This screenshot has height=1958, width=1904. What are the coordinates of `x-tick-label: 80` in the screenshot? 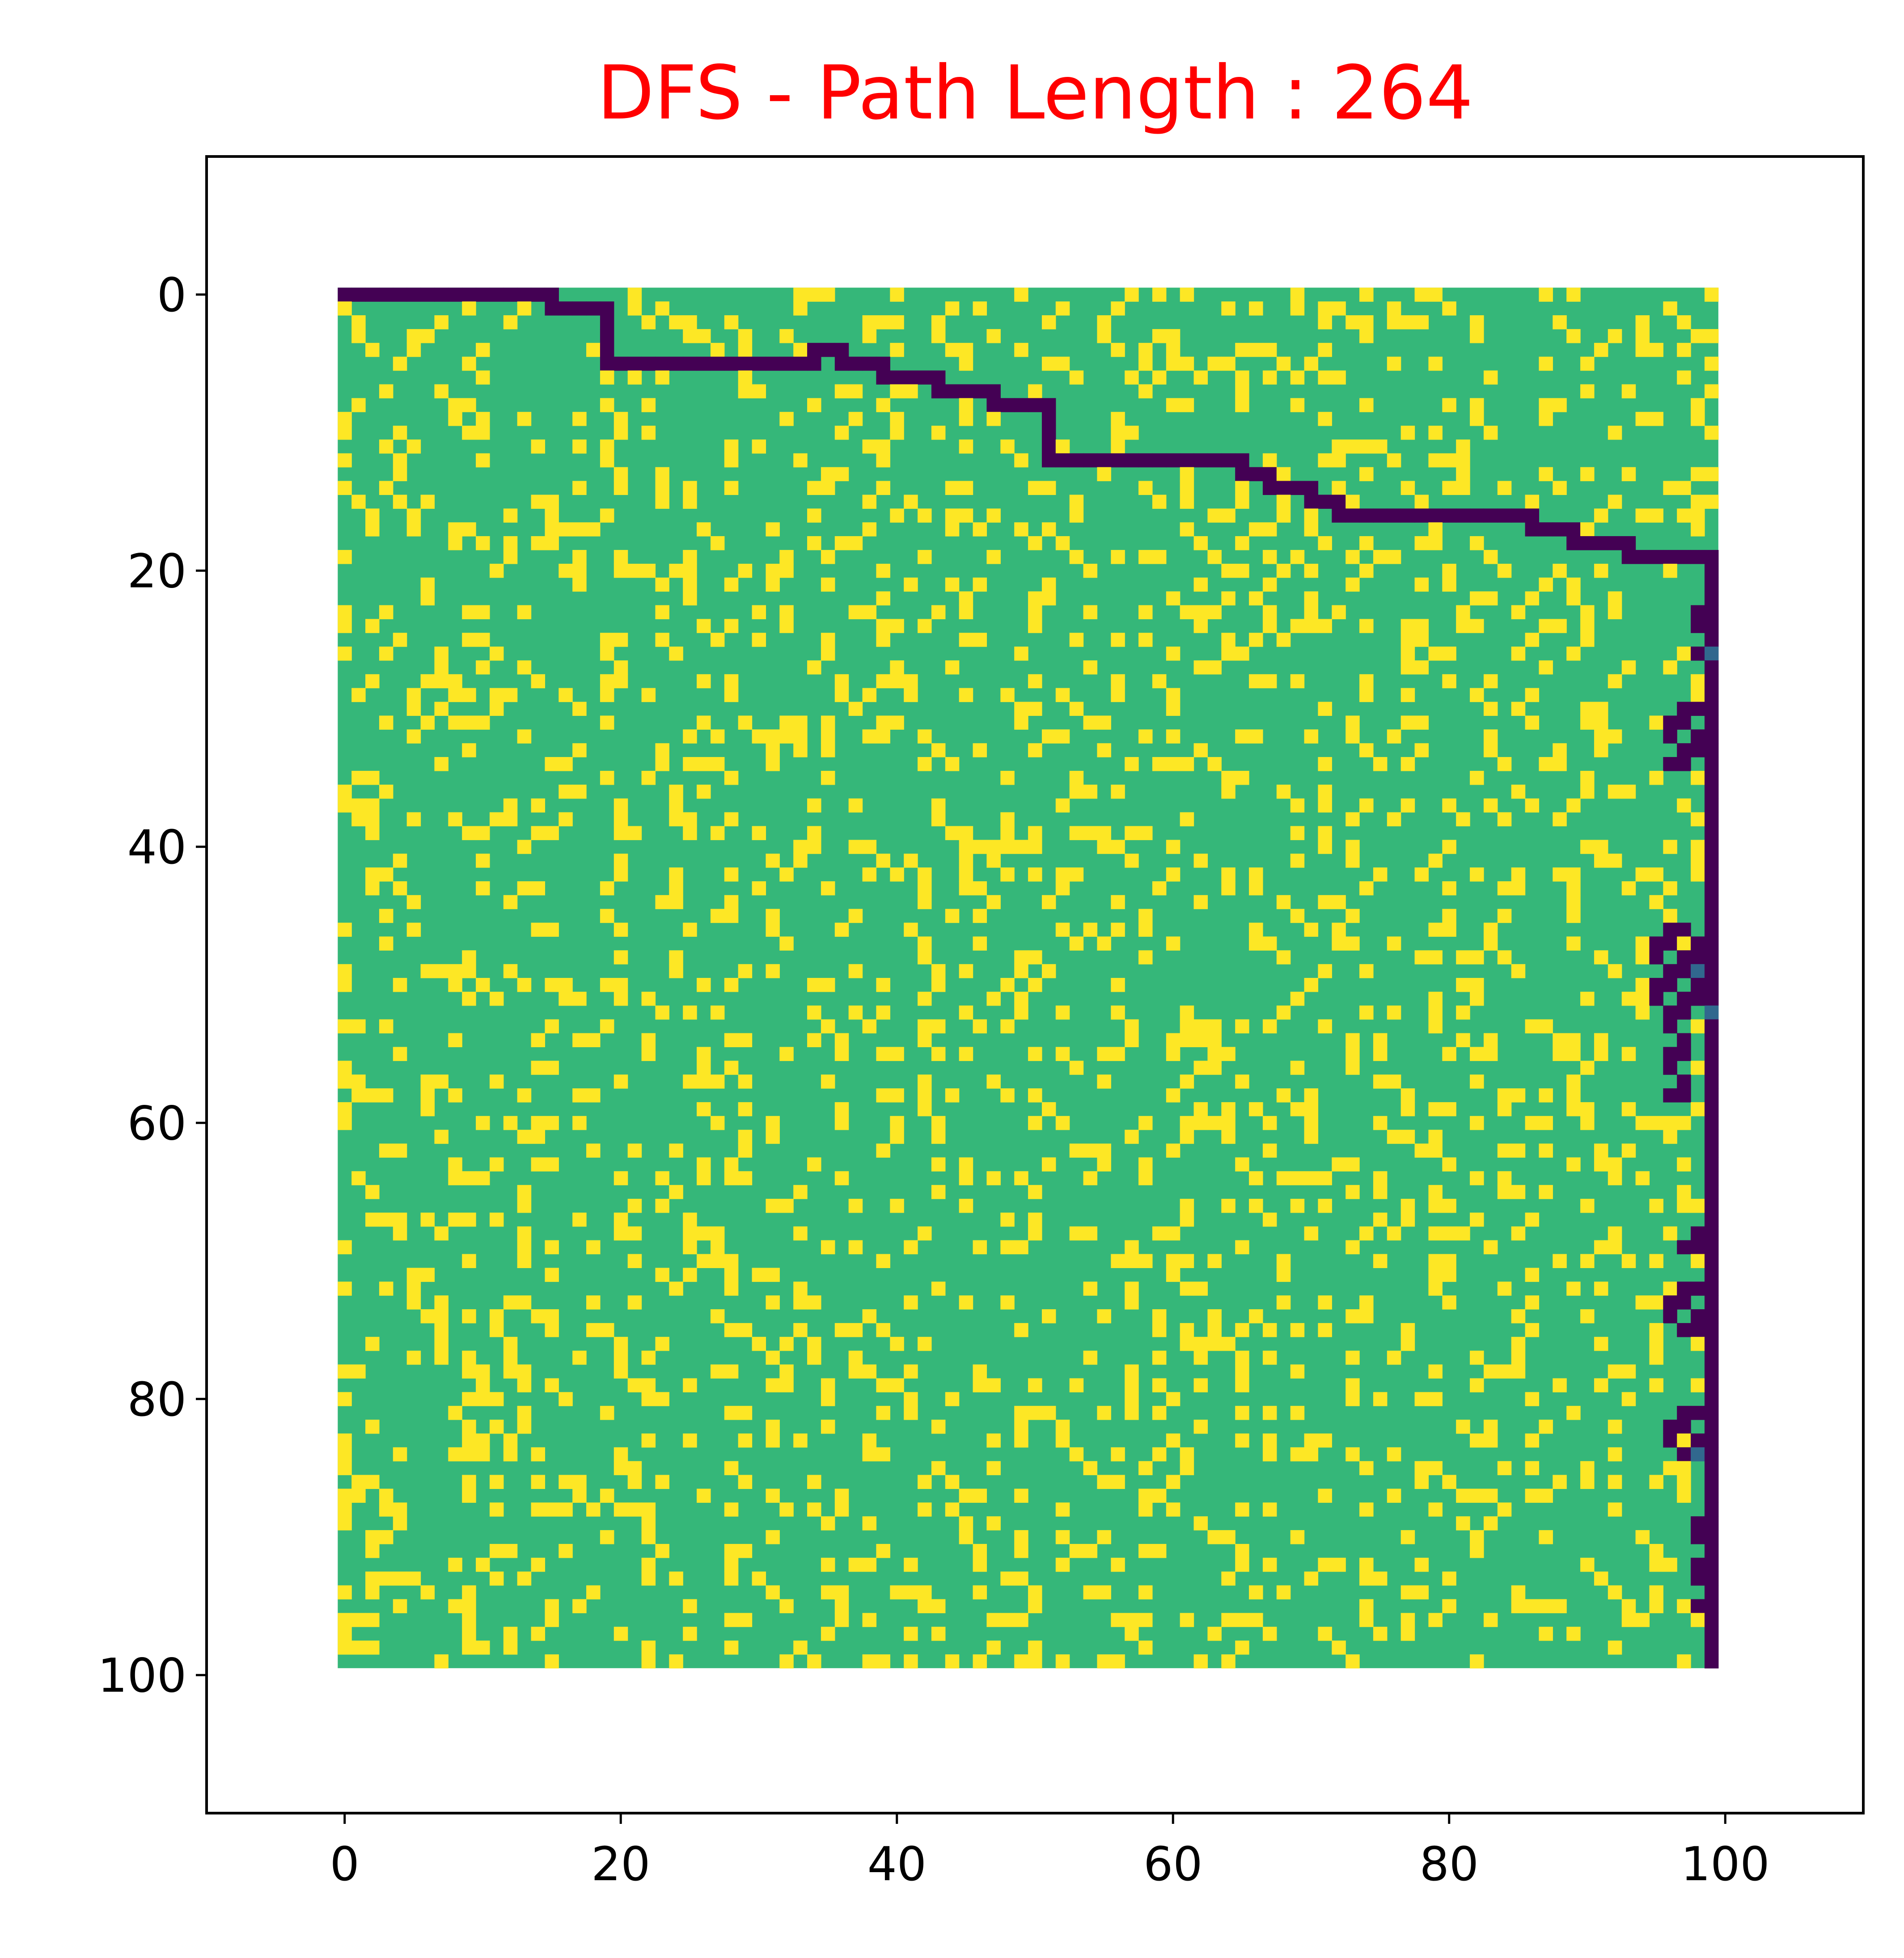 It's located at (1449, 1864).